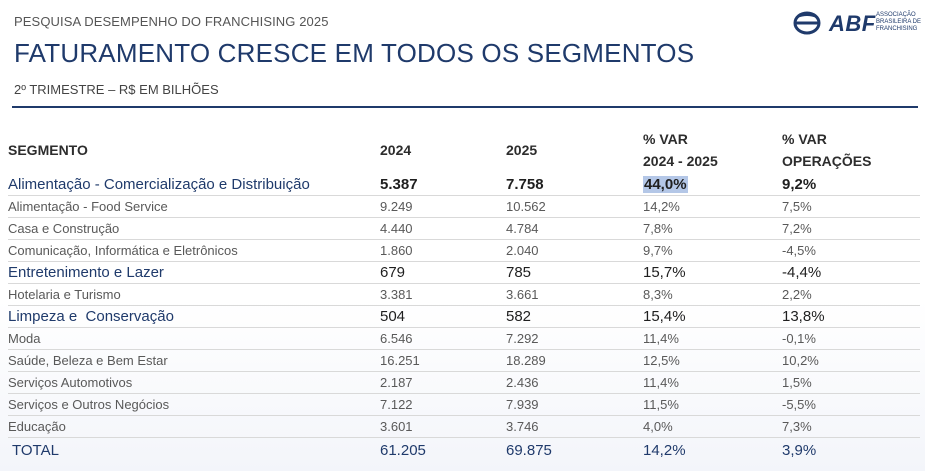 Image resolution: width=925 pixels, height=471 pixels. What do you see at coordinates (396, 404) in the screenshot?
I see `cell-2024: 7.122` at bounding box center [396, 404].